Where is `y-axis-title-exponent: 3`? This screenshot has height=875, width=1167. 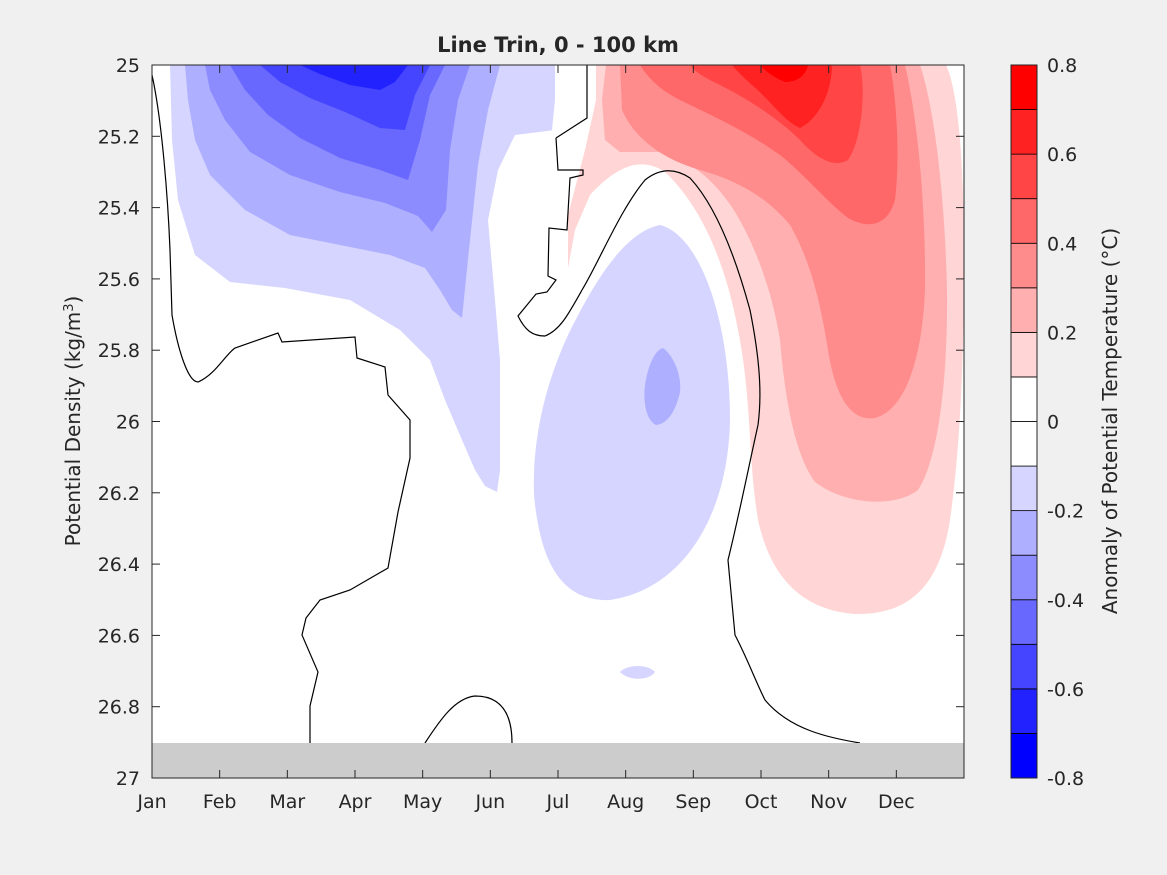
y-axis-title-exponent: 3 is located at coordinates (69, 307).